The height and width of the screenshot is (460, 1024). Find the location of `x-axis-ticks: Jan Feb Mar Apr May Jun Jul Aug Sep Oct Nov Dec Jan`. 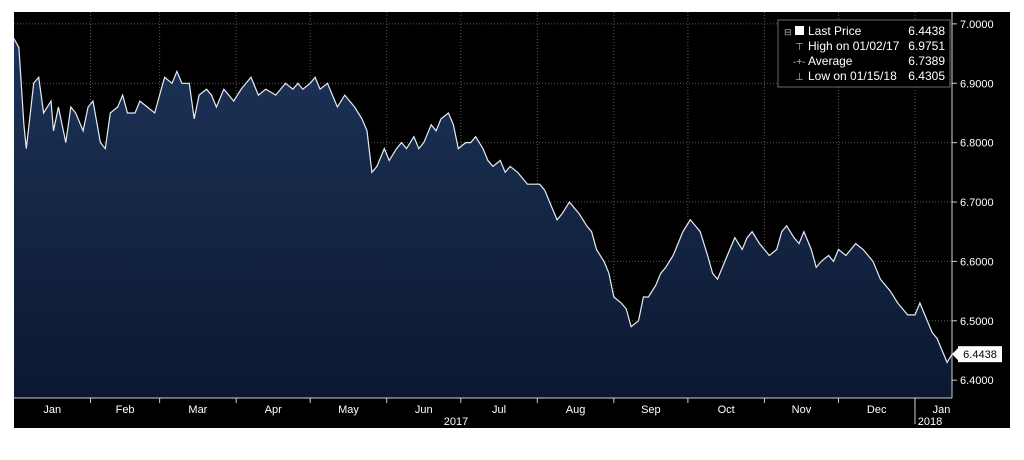

x-axis-ticks: Jan Feb Mar Apr May Jun Jul Aug Sep Oct Nov Dec Jan is located at coordinates (496, 411).